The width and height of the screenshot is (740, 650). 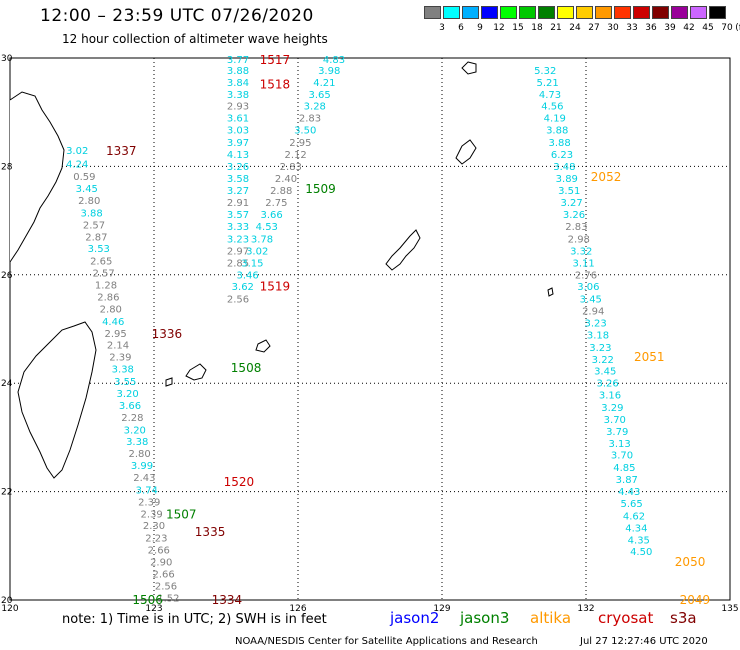 I want to click on legend-label: 70, so click(x=727, y=28).